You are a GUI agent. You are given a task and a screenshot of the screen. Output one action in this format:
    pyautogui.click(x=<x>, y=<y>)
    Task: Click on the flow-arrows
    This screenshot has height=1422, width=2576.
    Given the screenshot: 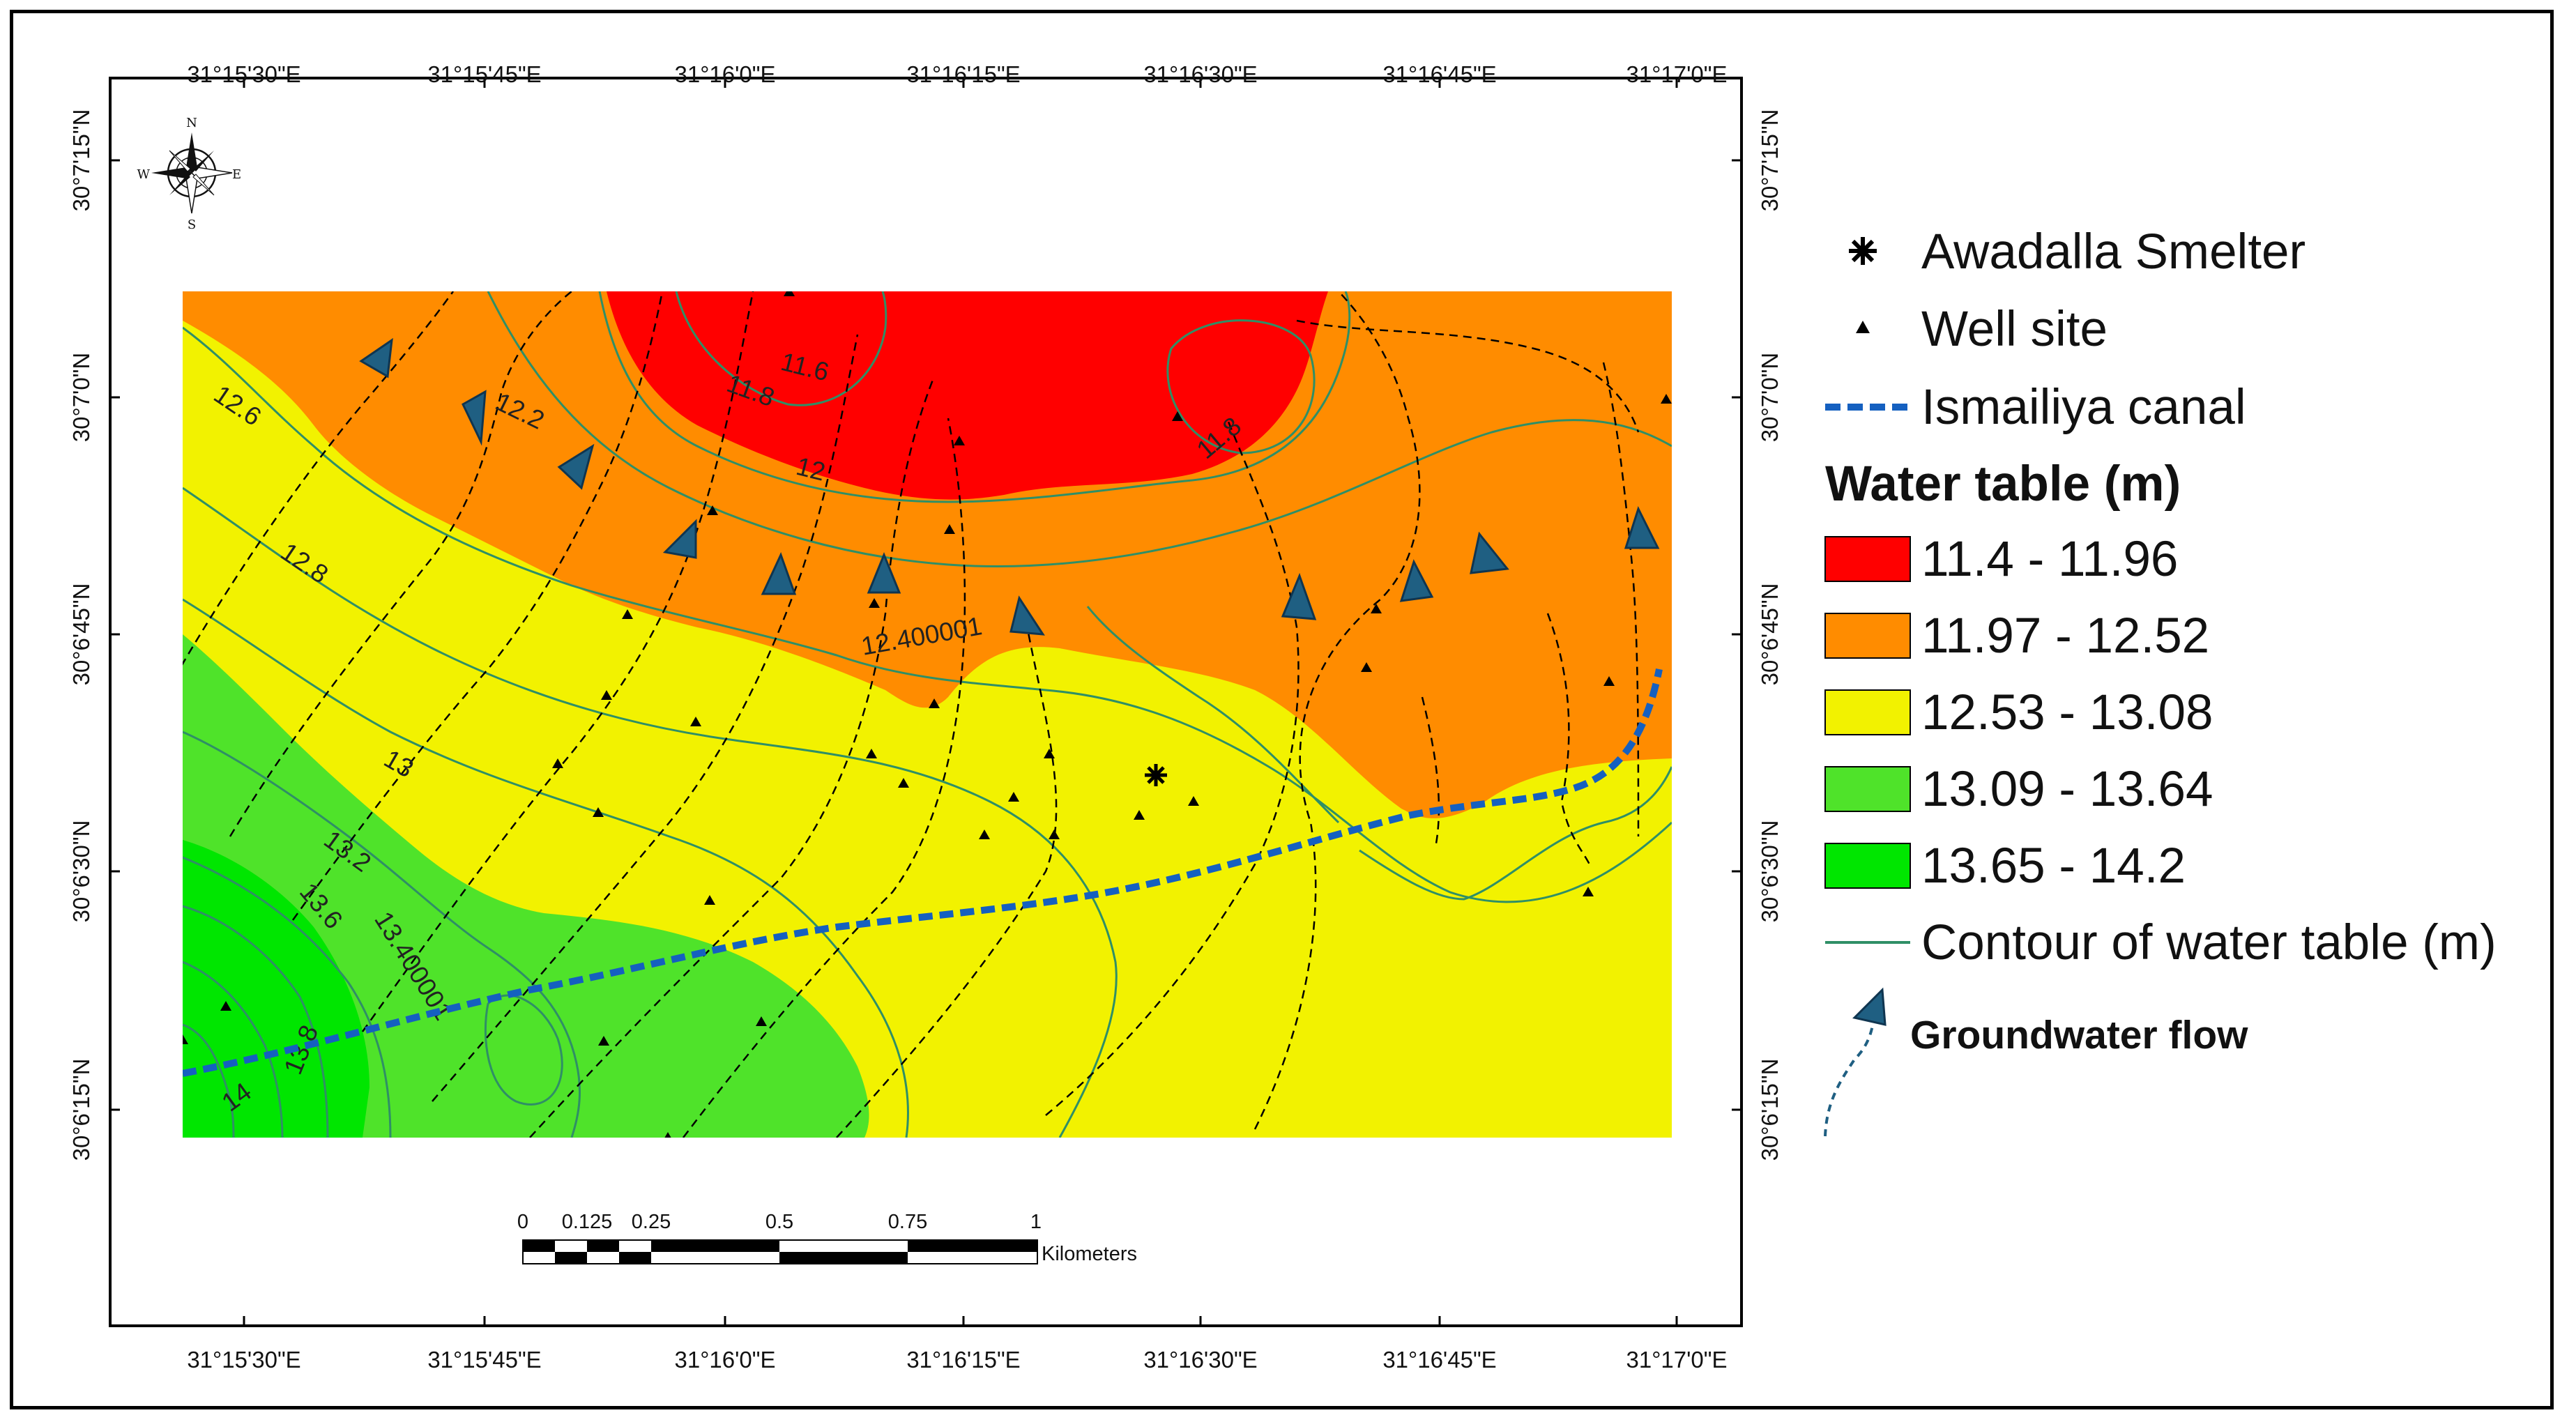 What is the action you would take?
    pyautogui.click(x=1010, y=486)
    